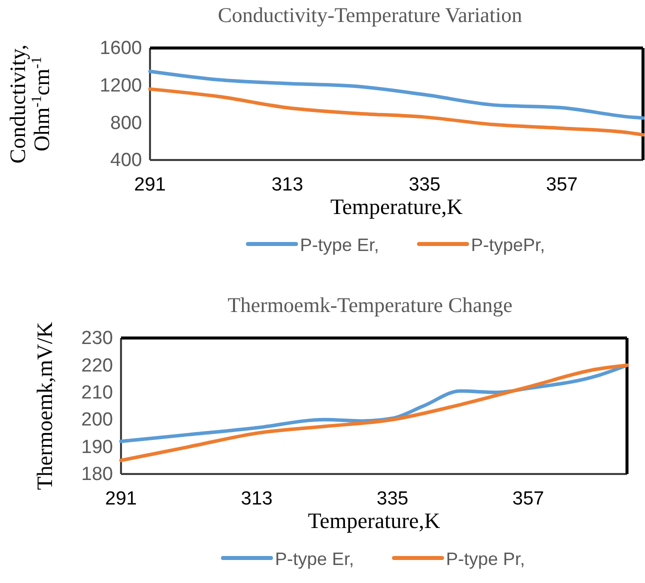  What do you see at coordinates (97, 447) in the screenshot?
I see `y-tick-label: 190` at bounding box center [97, 447].